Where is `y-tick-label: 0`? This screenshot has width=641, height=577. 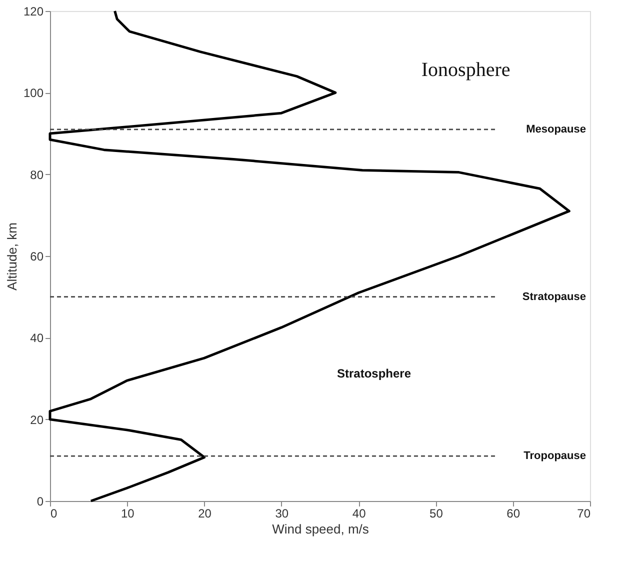
y-tick-label: 0 is located at coordinates (40, 501).